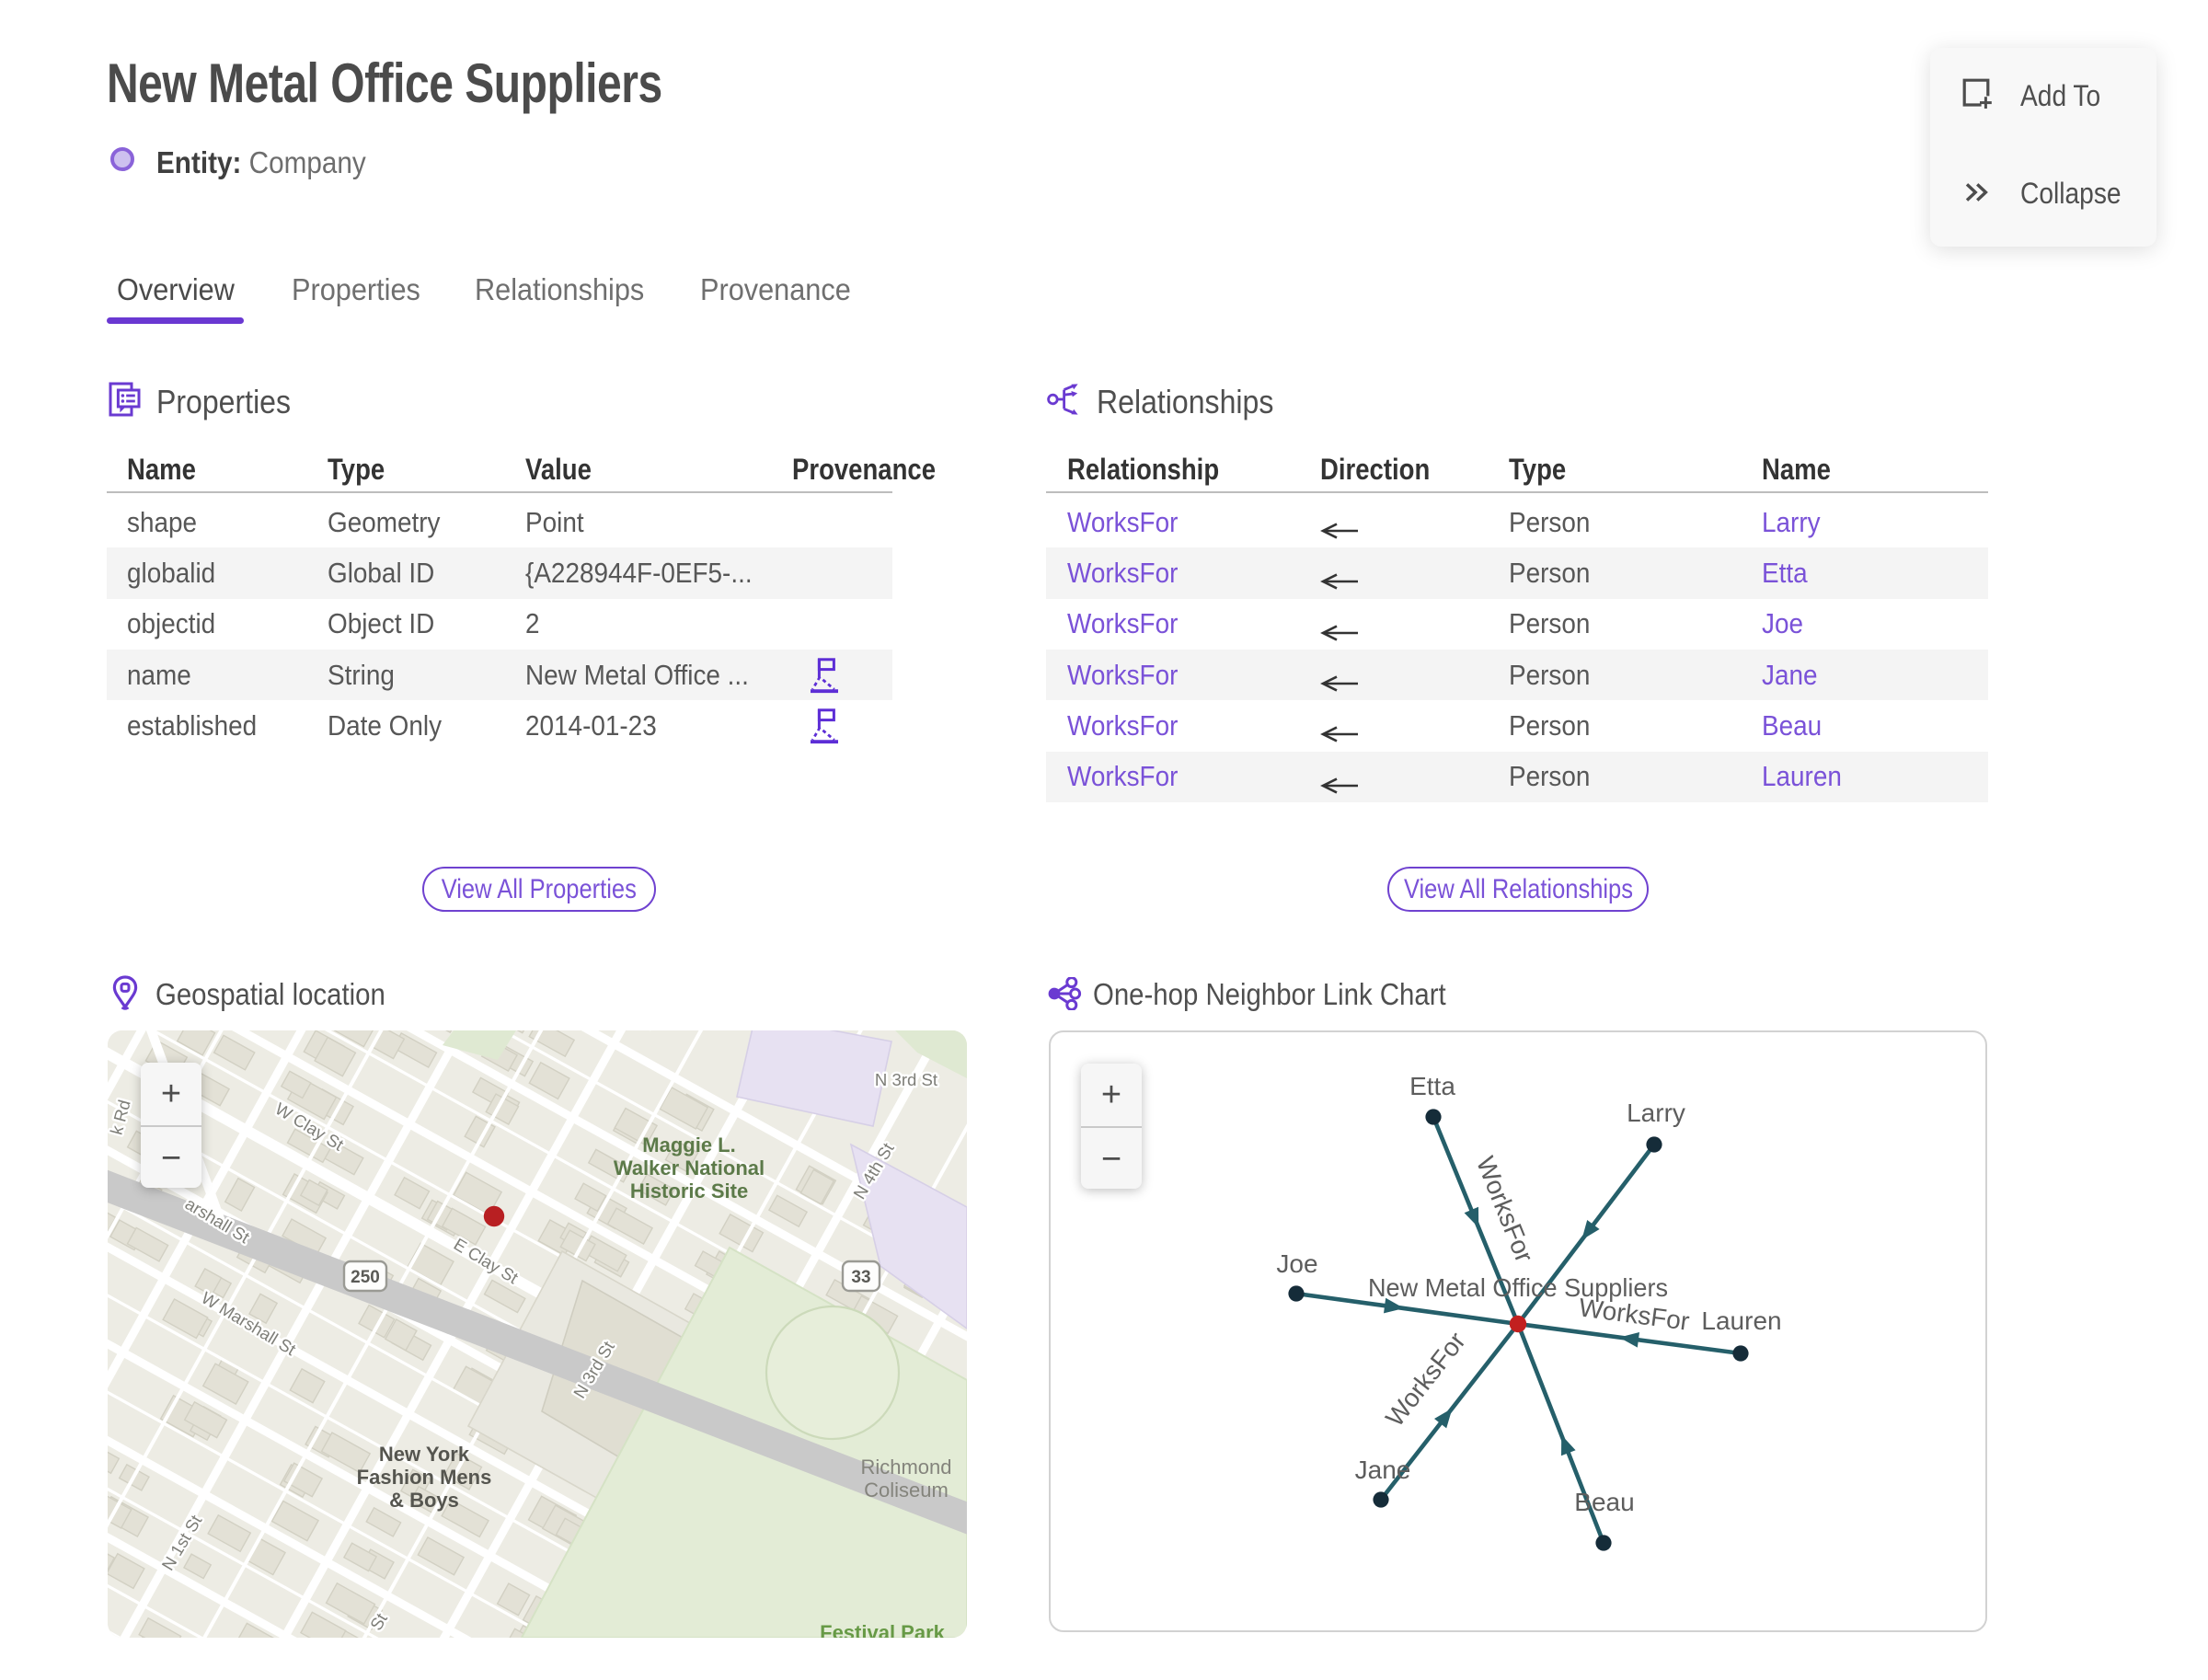  What do you see at coordinates (1518, 1287) in the screenshot?
I see `svg-text: New Metal Office Suppliers` at bounding box center [1518, 1287].